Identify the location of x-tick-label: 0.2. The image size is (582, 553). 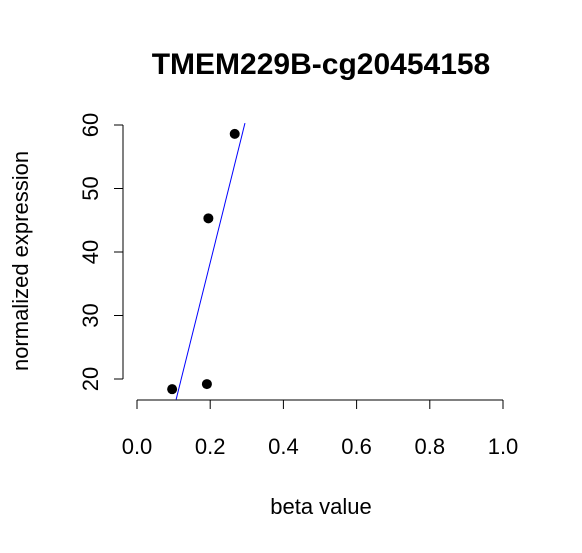
(210, 446).